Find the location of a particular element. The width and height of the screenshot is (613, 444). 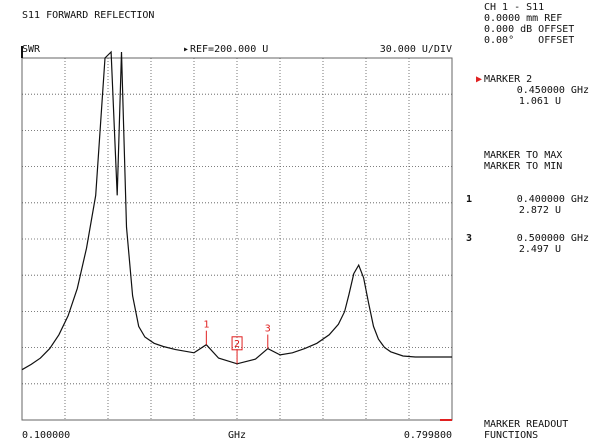

plot-title: S11 FORWARD REFLECTION is located at coordinates (88, 15).